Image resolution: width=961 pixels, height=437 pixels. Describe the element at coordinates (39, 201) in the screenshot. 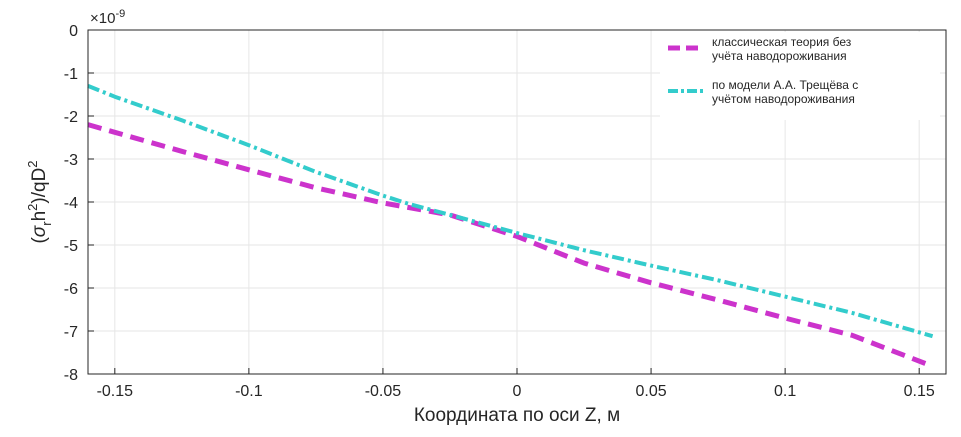

I see `y-axis-title: (σrh2)/qD2` at that location.